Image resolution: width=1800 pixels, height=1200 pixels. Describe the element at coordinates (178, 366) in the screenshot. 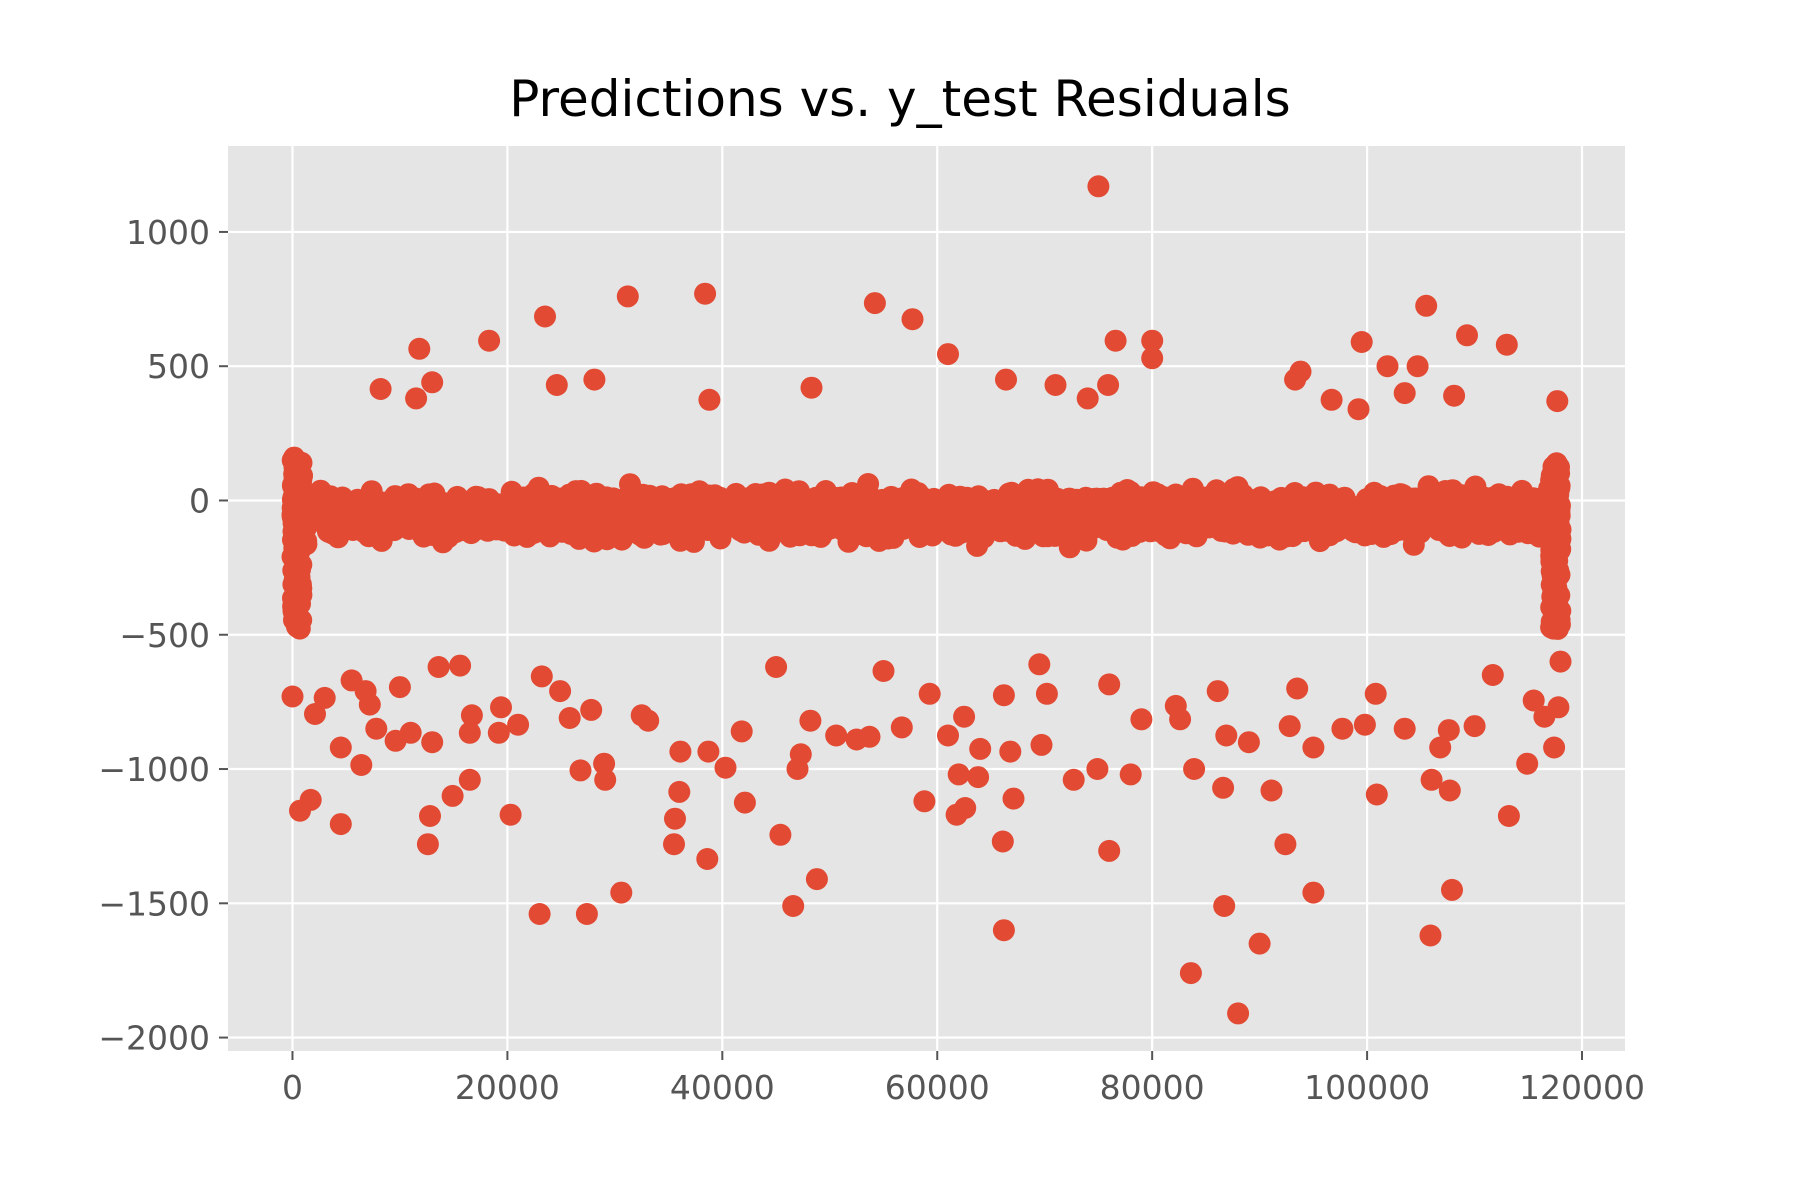

I see `y-tick-label: 500` at that location.